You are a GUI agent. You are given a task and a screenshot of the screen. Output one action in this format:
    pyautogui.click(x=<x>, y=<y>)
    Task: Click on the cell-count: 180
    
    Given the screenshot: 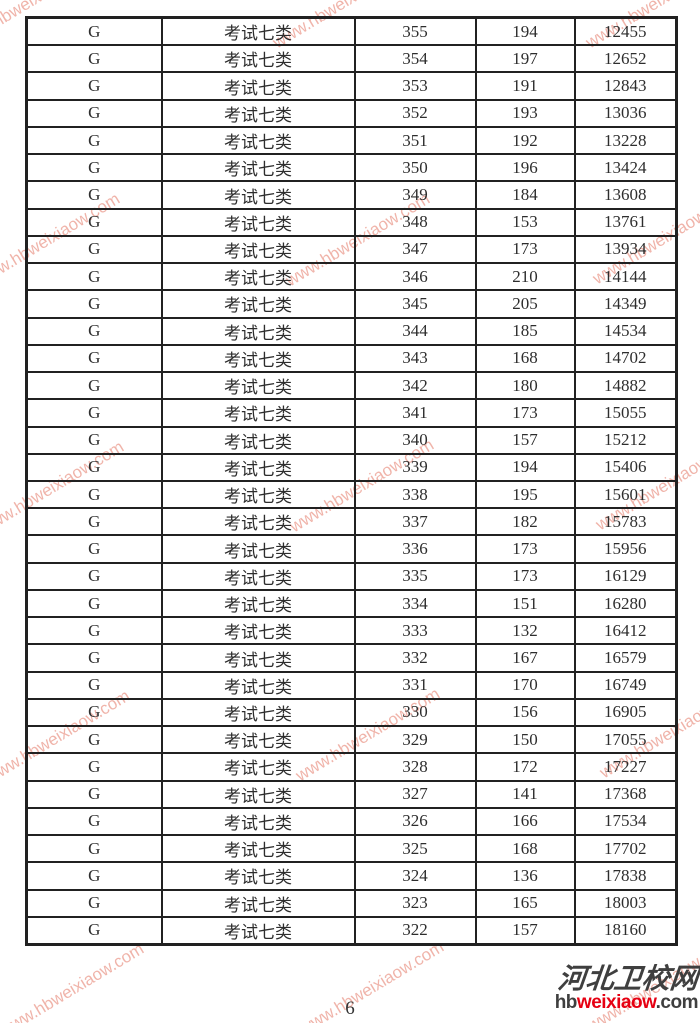 What is the action you would take?
    pyautogui.click(x=525, y=386)
    